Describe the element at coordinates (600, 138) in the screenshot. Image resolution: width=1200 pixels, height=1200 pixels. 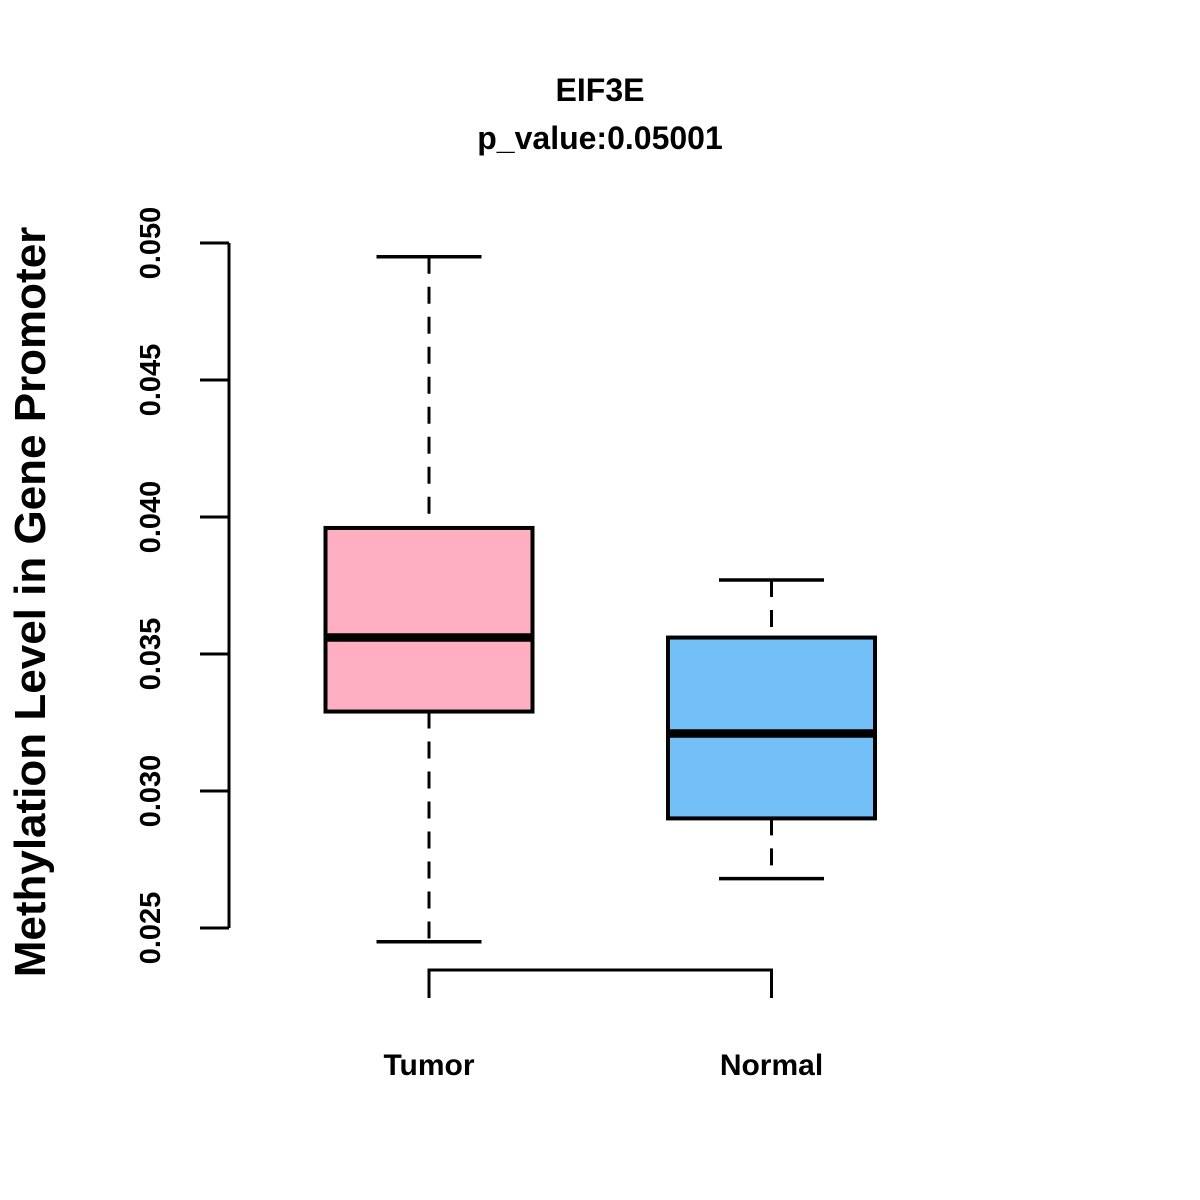
I see `chart-subtitle: p_value:0.05001` at that location.